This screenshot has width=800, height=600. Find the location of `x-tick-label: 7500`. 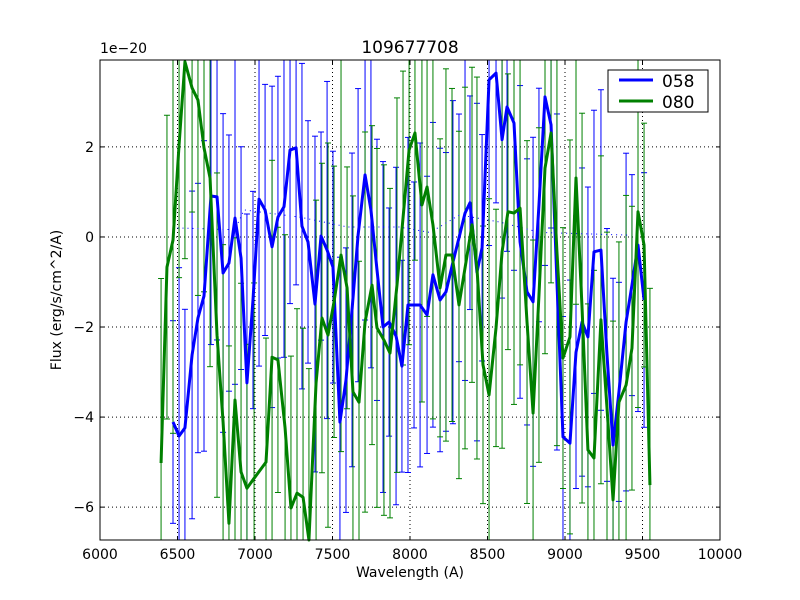

x-tick-label: 7500 is located at coordinates (333, 555).